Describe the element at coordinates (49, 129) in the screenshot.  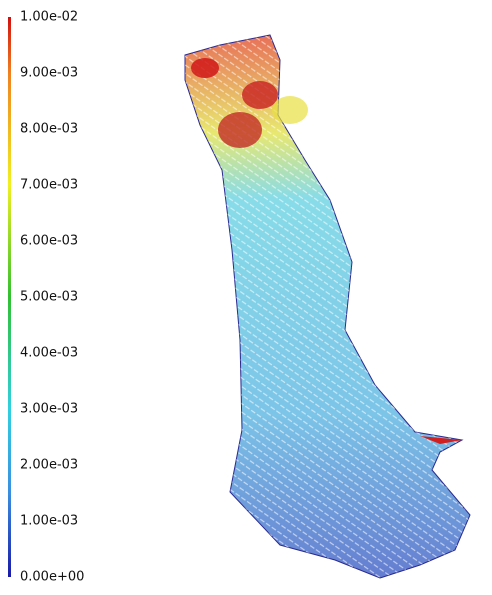
I see `tick-label: 8.00e-03` at that location.